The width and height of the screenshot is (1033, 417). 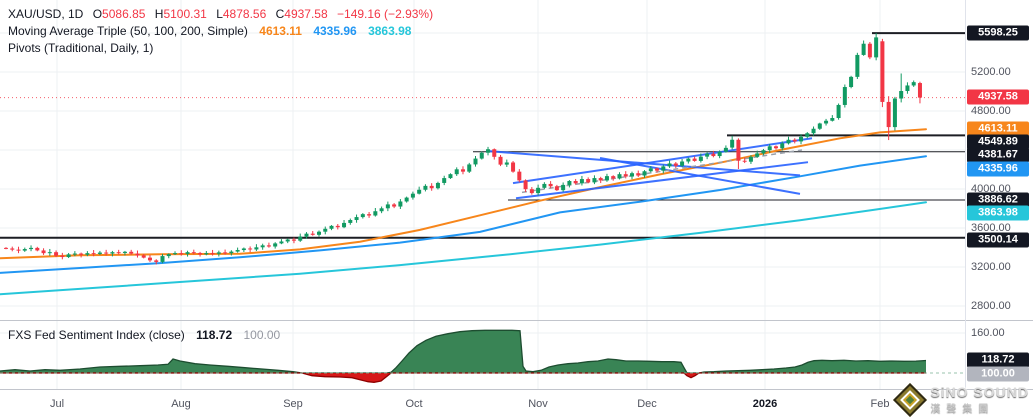 I want to click on pivots-indicator-label: Pivots (Traditional, Daily, 1), so click(x=81, y=48).